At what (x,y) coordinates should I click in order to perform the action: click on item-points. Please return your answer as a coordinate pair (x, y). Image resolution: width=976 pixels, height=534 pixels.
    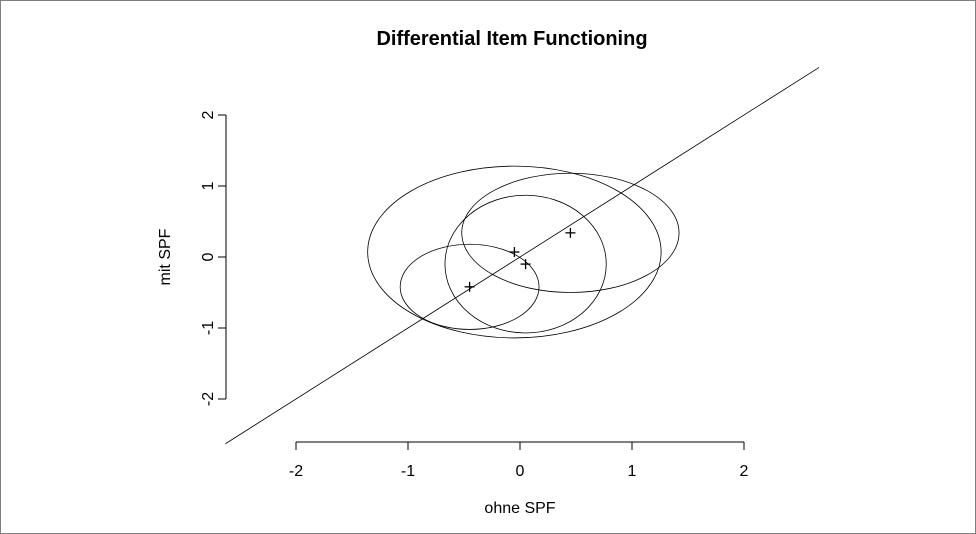
    Looking at the image, I should click on (520, 259).